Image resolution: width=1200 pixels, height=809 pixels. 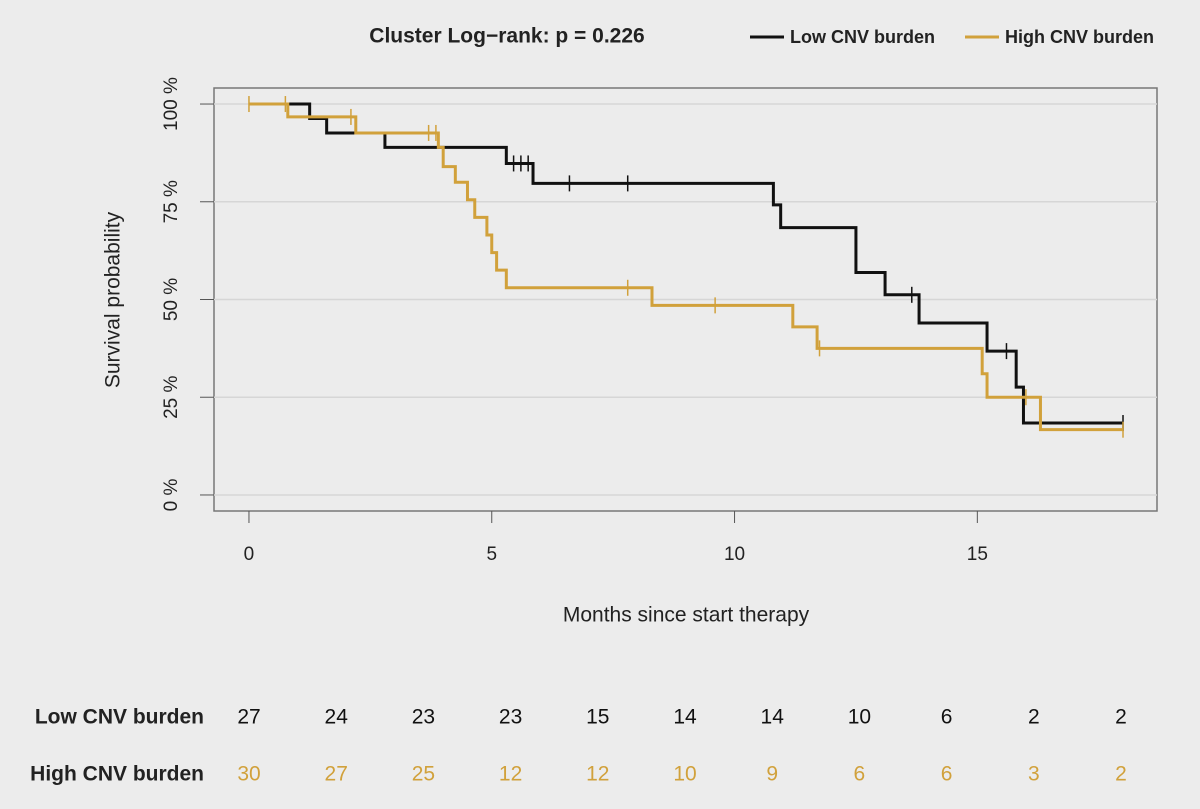 What do you see at coordinates (248, 774) in the screenshot?
I see `risk-count: 30` at bounding box center [248, 774].